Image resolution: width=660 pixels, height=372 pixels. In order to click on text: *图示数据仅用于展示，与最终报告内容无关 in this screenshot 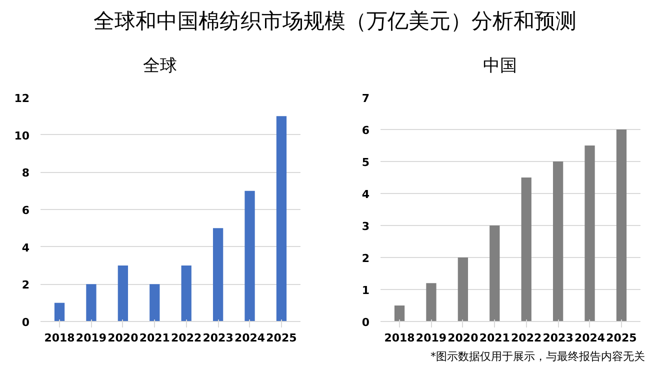, I will do `click(537, 357)`.